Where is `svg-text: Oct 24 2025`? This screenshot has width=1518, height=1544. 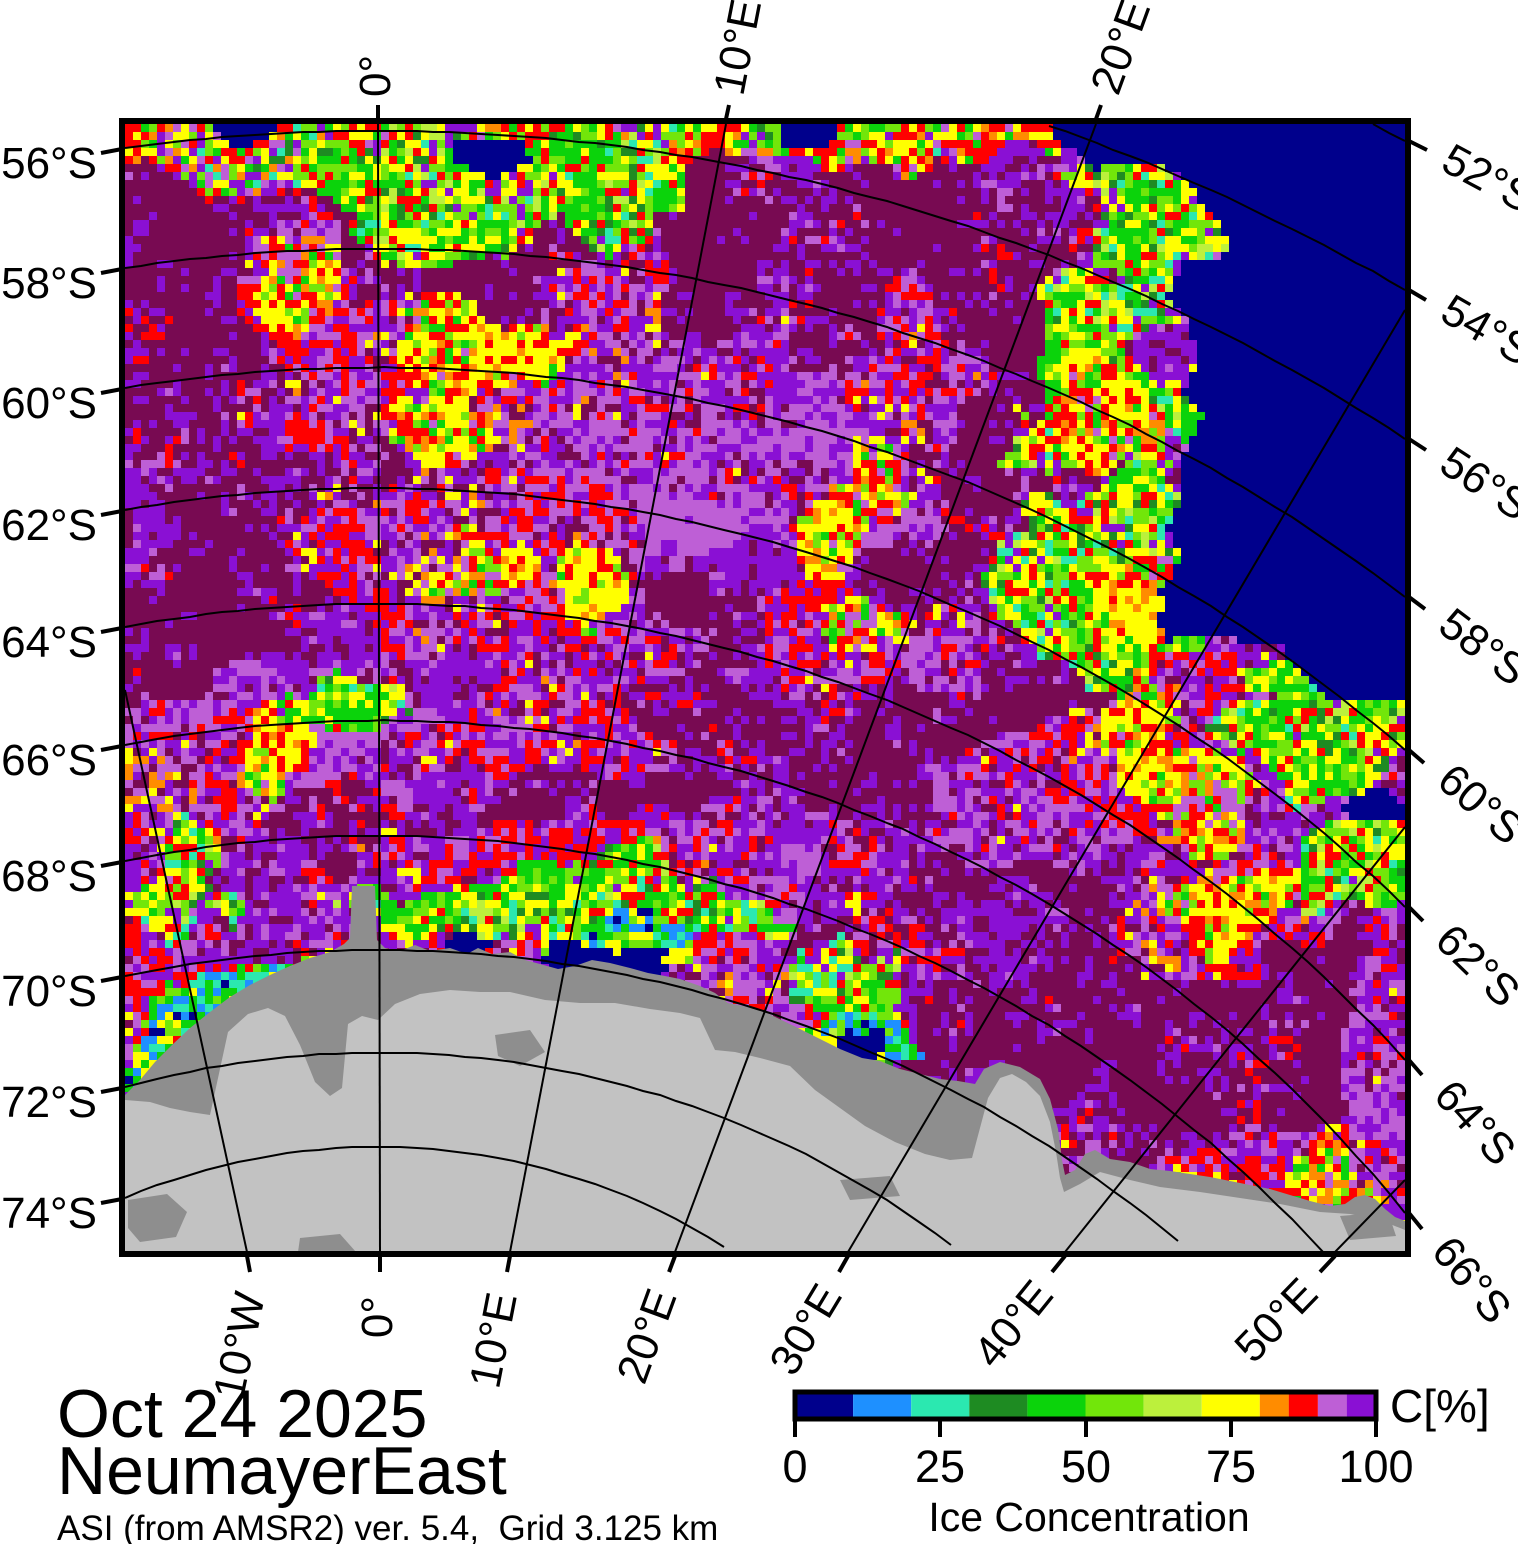
svg-text: Oct 24 2025 is located at coordinates (242, 1414).